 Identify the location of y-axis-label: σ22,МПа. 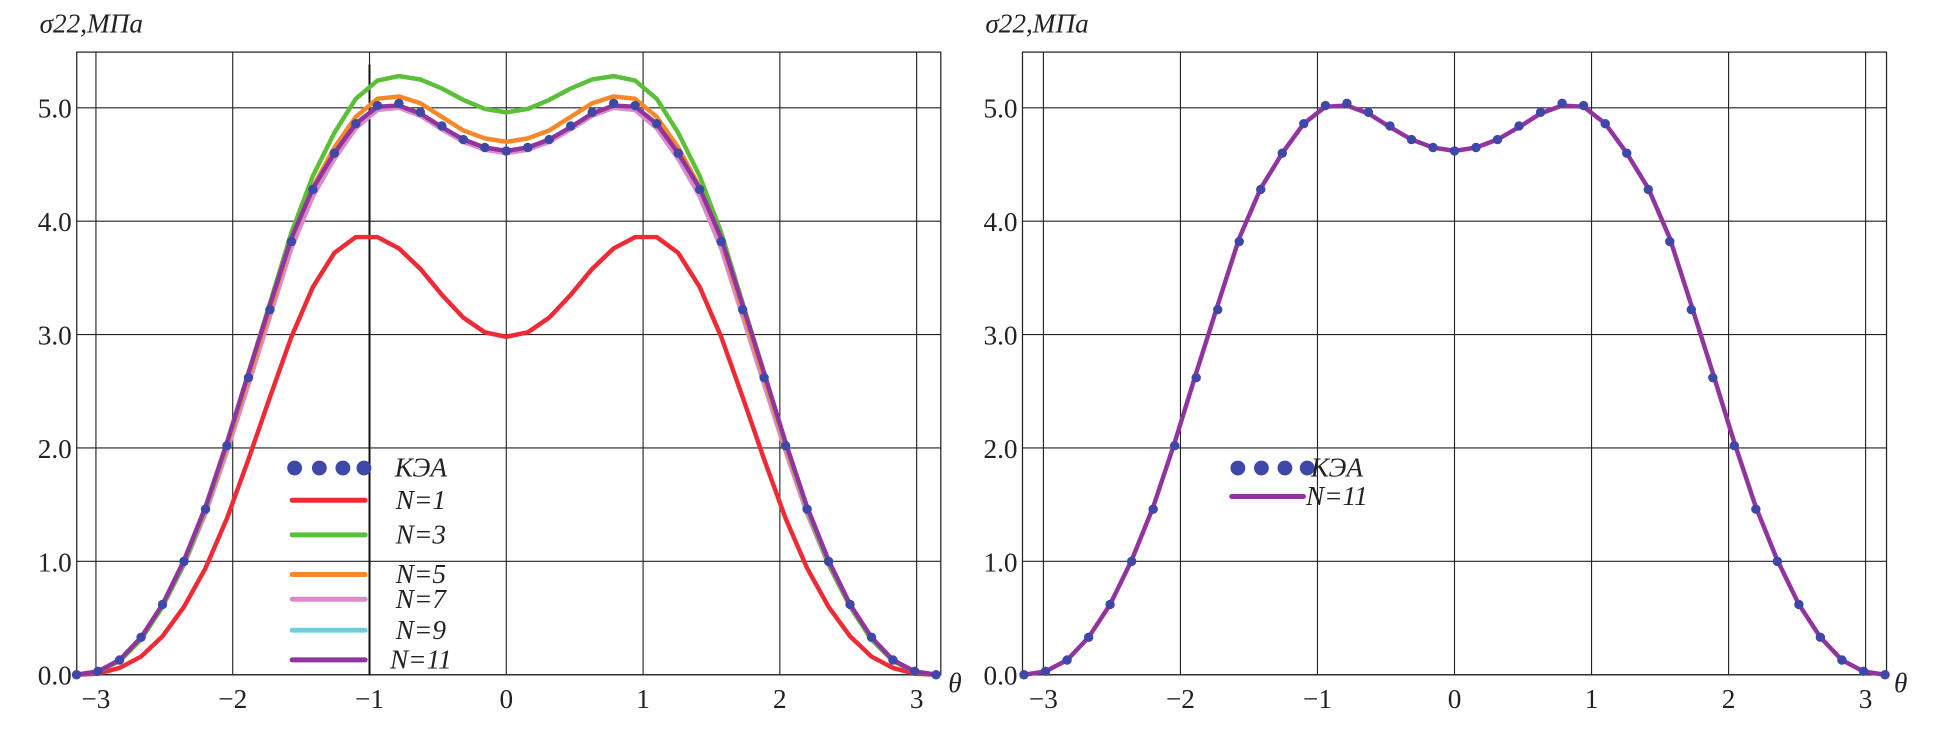
(1036, 23).